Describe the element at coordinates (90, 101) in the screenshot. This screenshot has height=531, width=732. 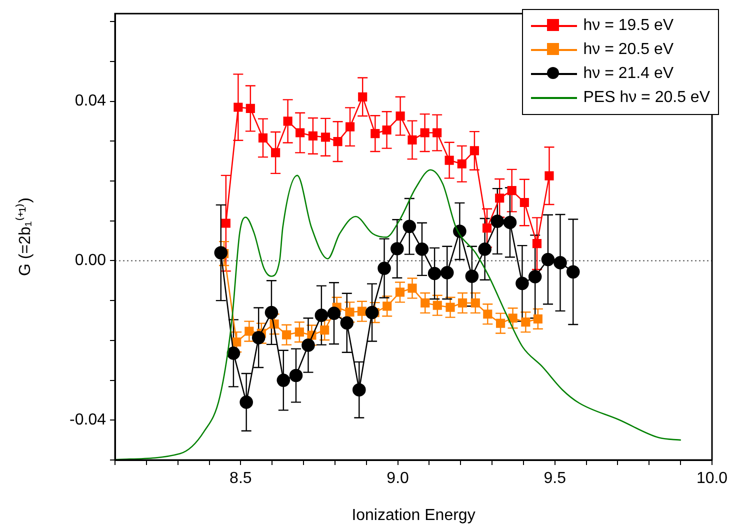
I see `y-tick-label: 0.04` at that location.